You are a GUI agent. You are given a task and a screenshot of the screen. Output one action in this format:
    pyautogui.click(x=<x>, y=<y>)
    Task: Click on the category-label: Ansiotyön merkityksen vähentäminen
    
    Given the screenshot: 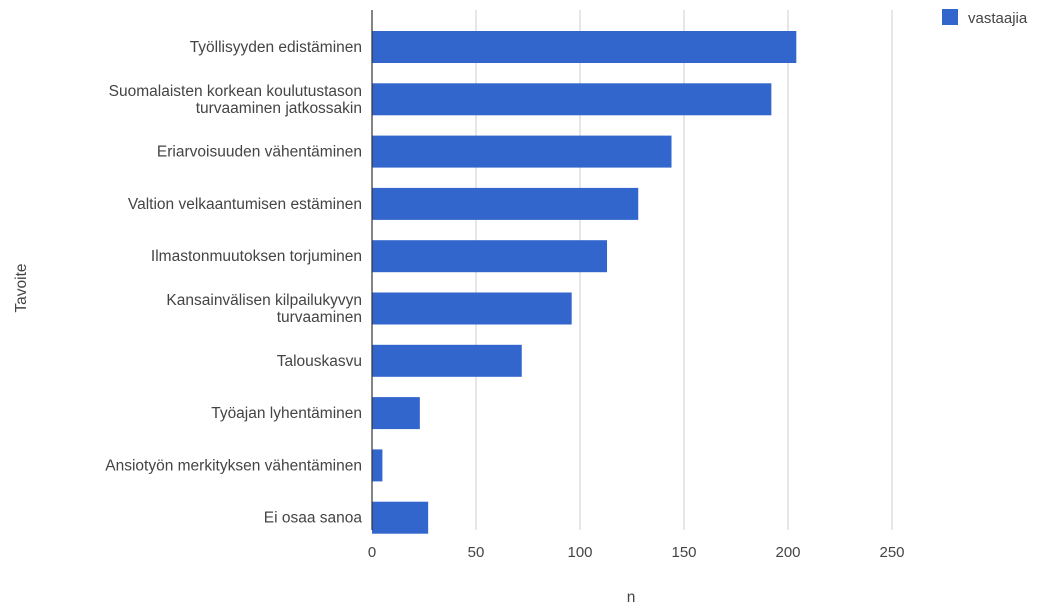 What is the action you would take?
    pyautogui.click(x=233, y=465)
    